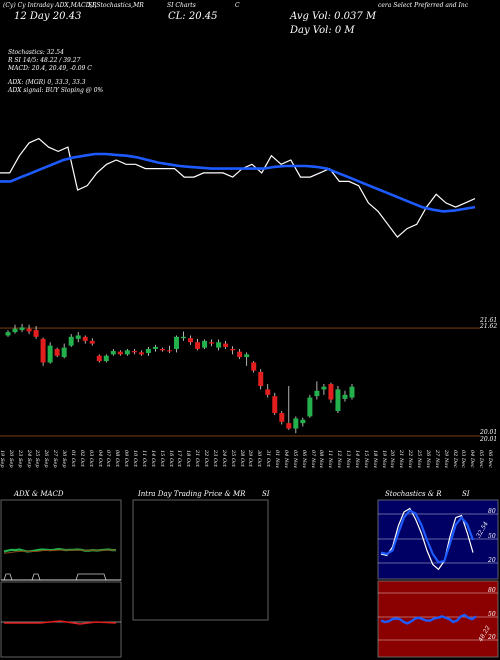 The height and width of the screenshot is (660, 500). I want to click on x-axis-date-label: 03 Oct, so click(90, 458).